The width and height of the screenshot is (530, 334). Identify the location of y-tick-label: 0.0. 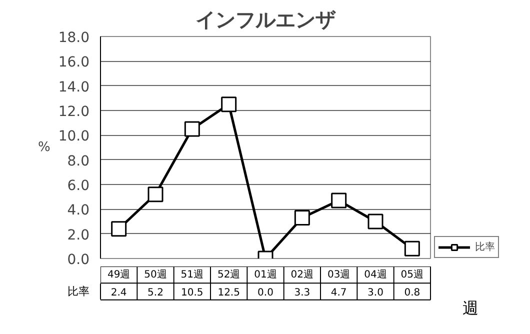
(78, 260).